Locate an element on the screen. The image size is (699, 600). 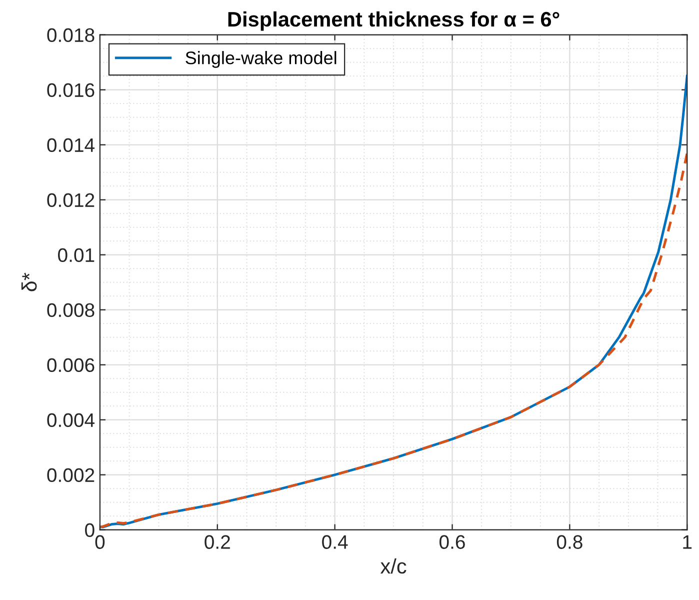
y-tick-label: 0.01 is located at coordinates (76, 255).